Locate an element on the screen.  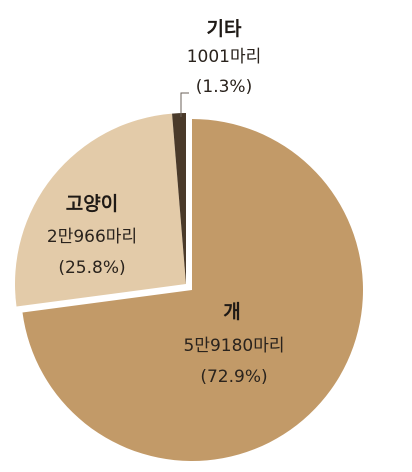
pie-slice-other is located at coordinates (179, 198).